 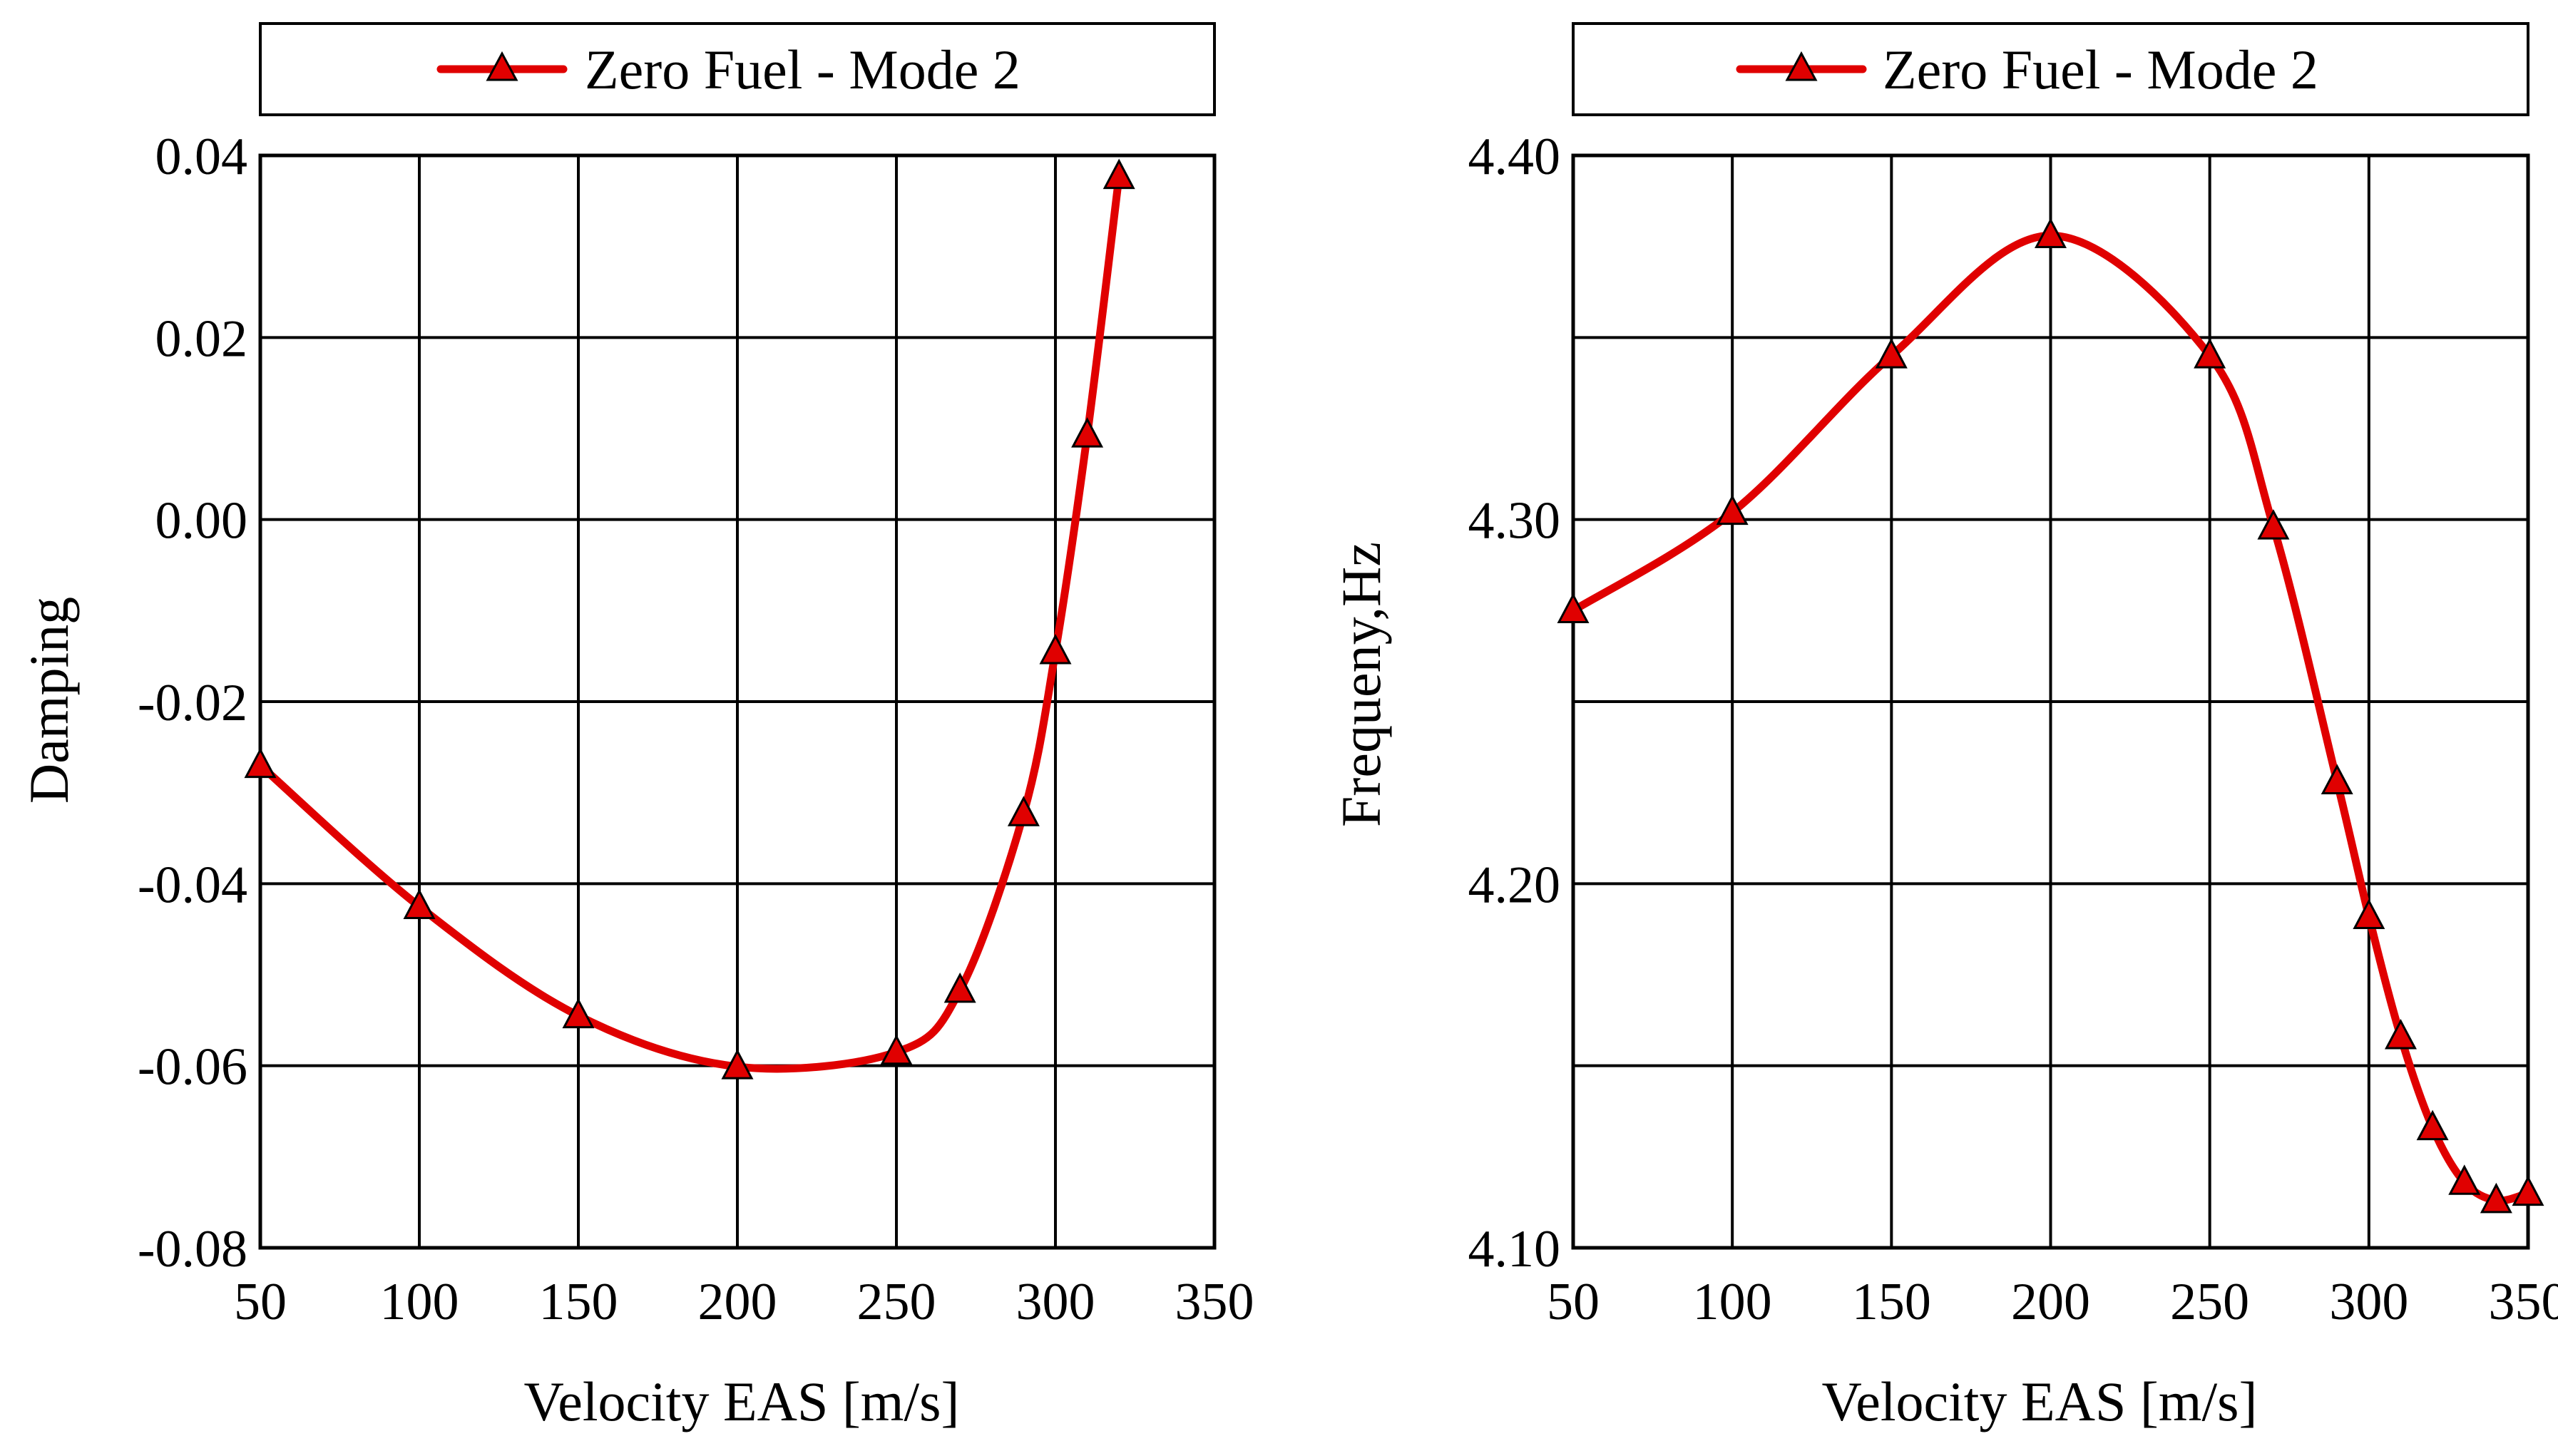 I want to click on frequency-x-tick-label: 250, so click(x=2209, y=1302).